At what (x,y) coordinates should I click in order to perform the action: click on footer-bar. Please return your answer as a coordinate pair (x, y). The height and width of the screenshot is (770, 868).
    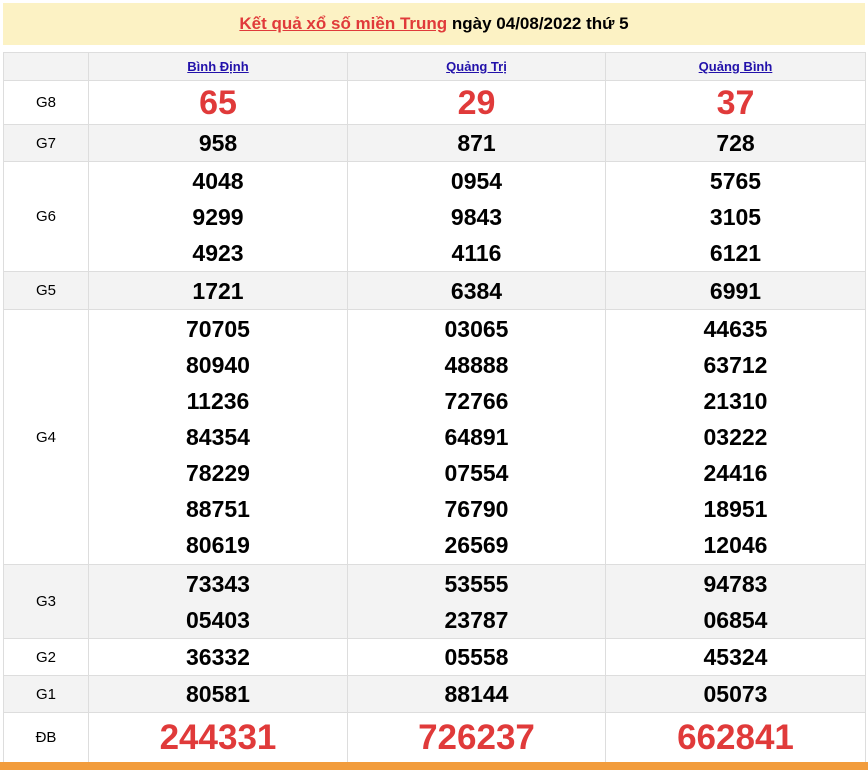
    Looking at the image, I should click on (434, 766).